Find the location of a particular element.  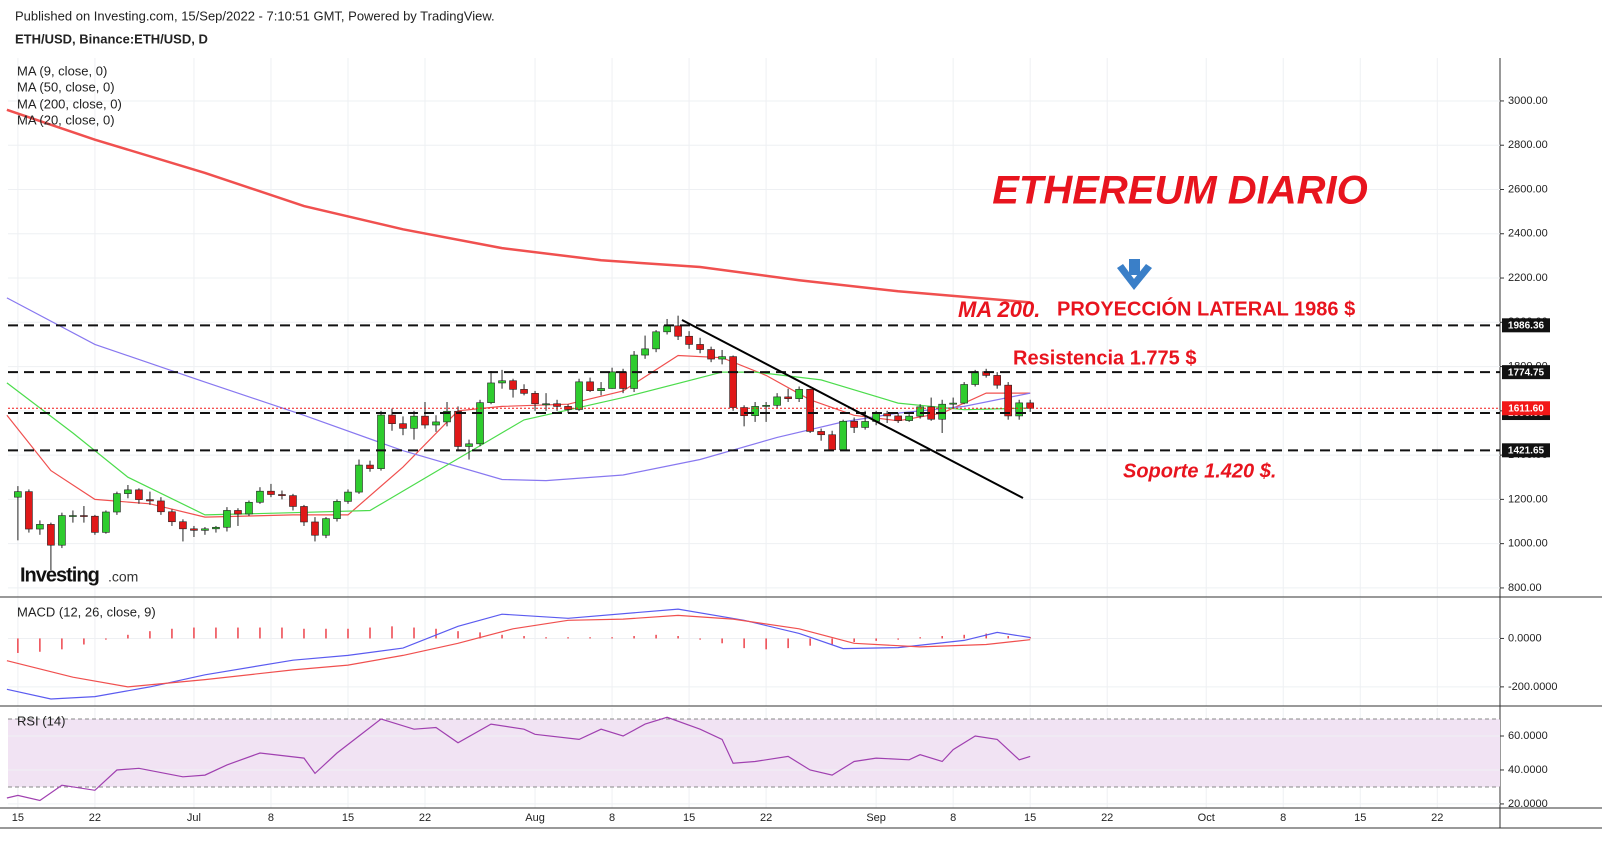

annotation: MA 200. is located at coordinates (999, 309).